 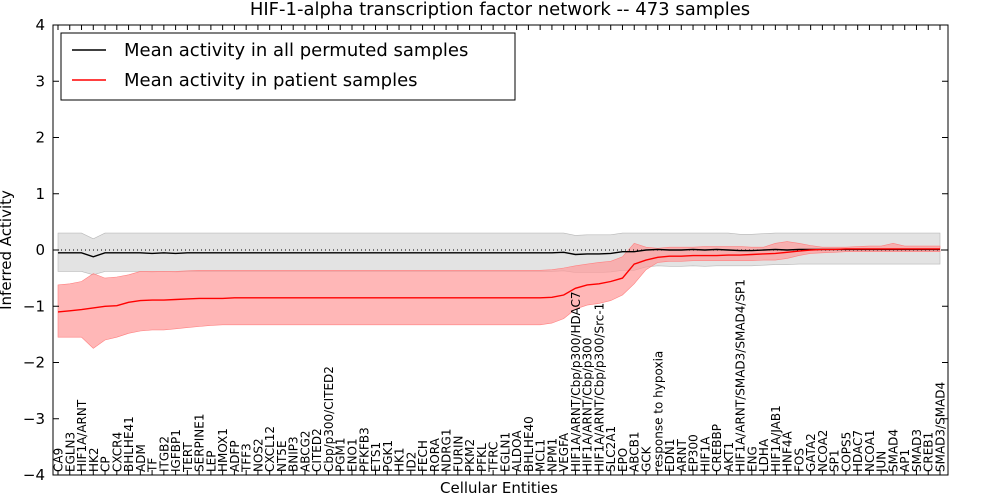 I want to click on x-tick-label: LEP, so click(x=211, y=461).